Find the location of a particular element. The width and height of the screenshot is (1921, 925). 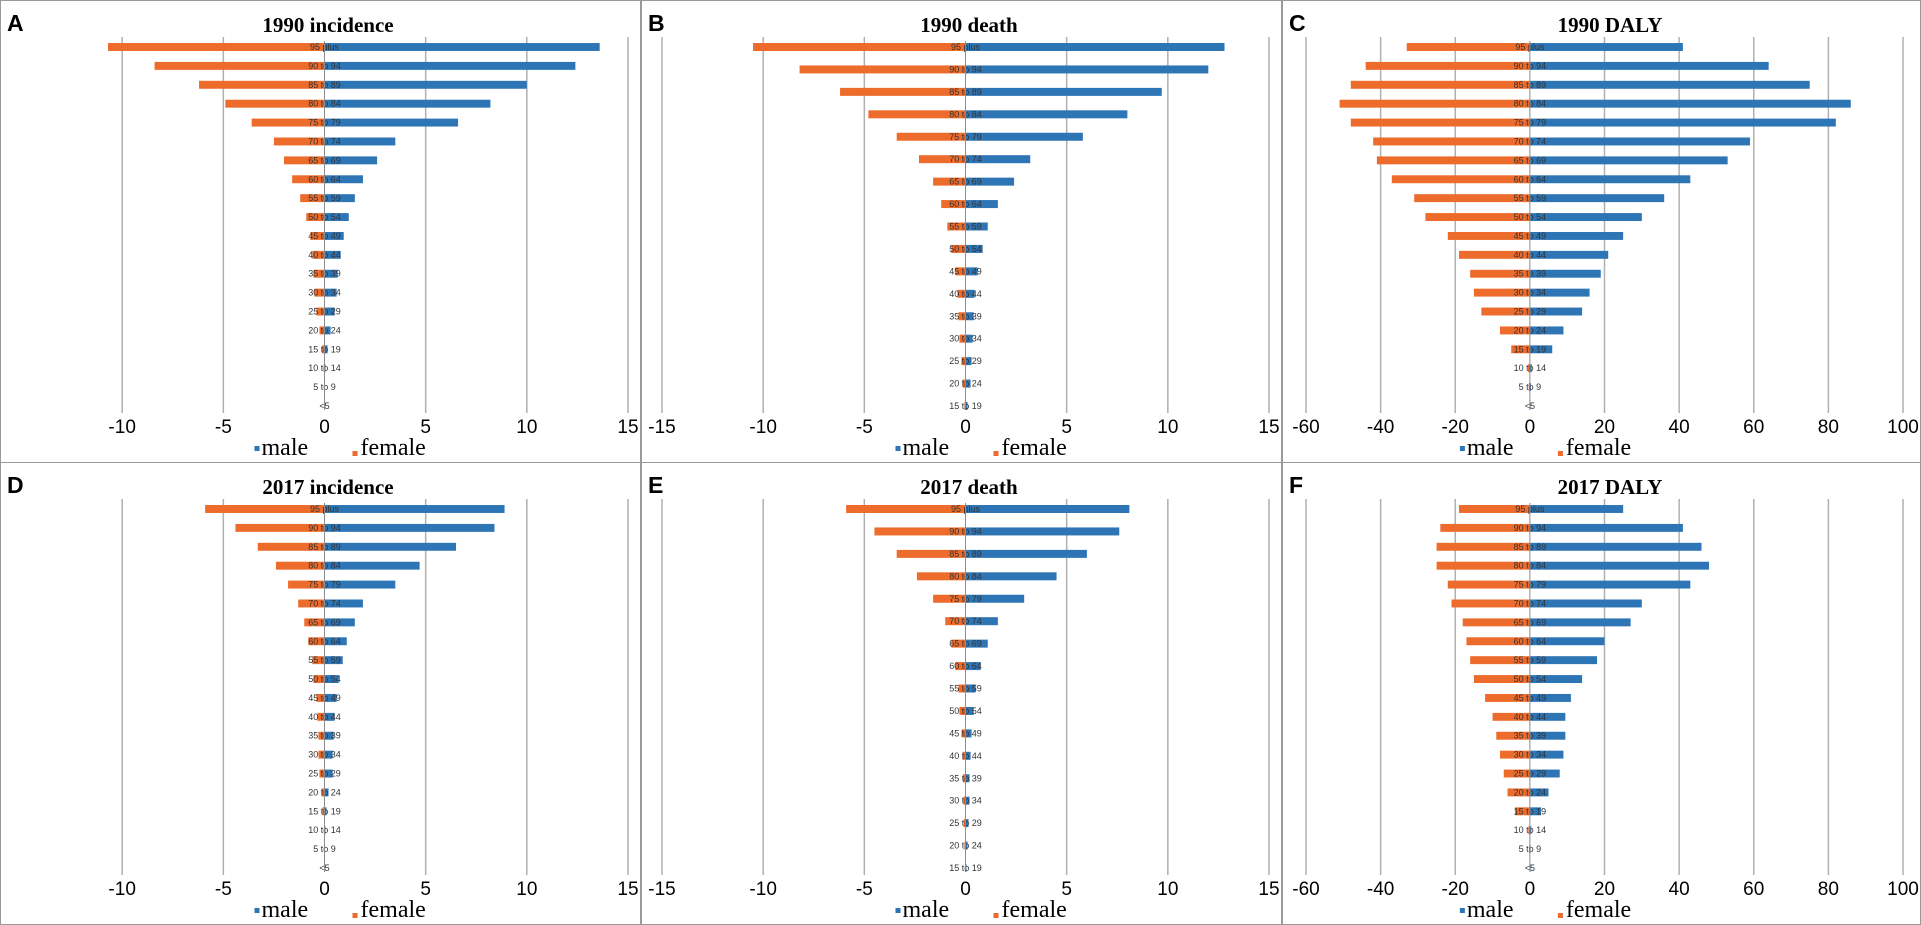

tick-label: 100 is located at coordinates (1903, 889).